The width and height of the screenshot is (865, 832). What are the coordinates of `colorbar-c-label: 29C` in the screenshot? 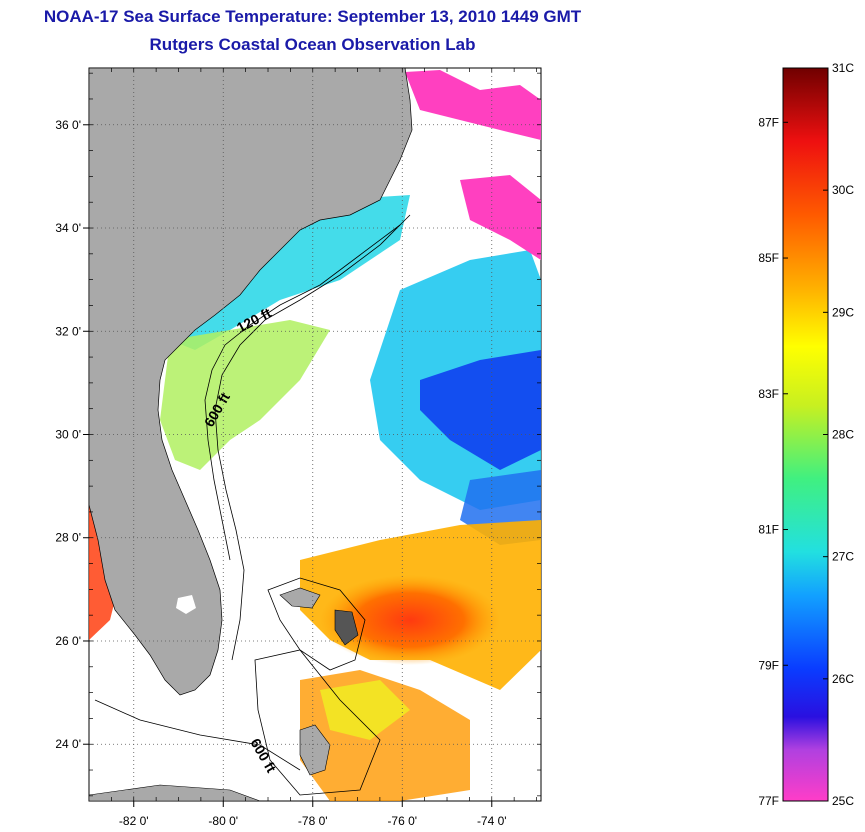 It's located at (843, 312).